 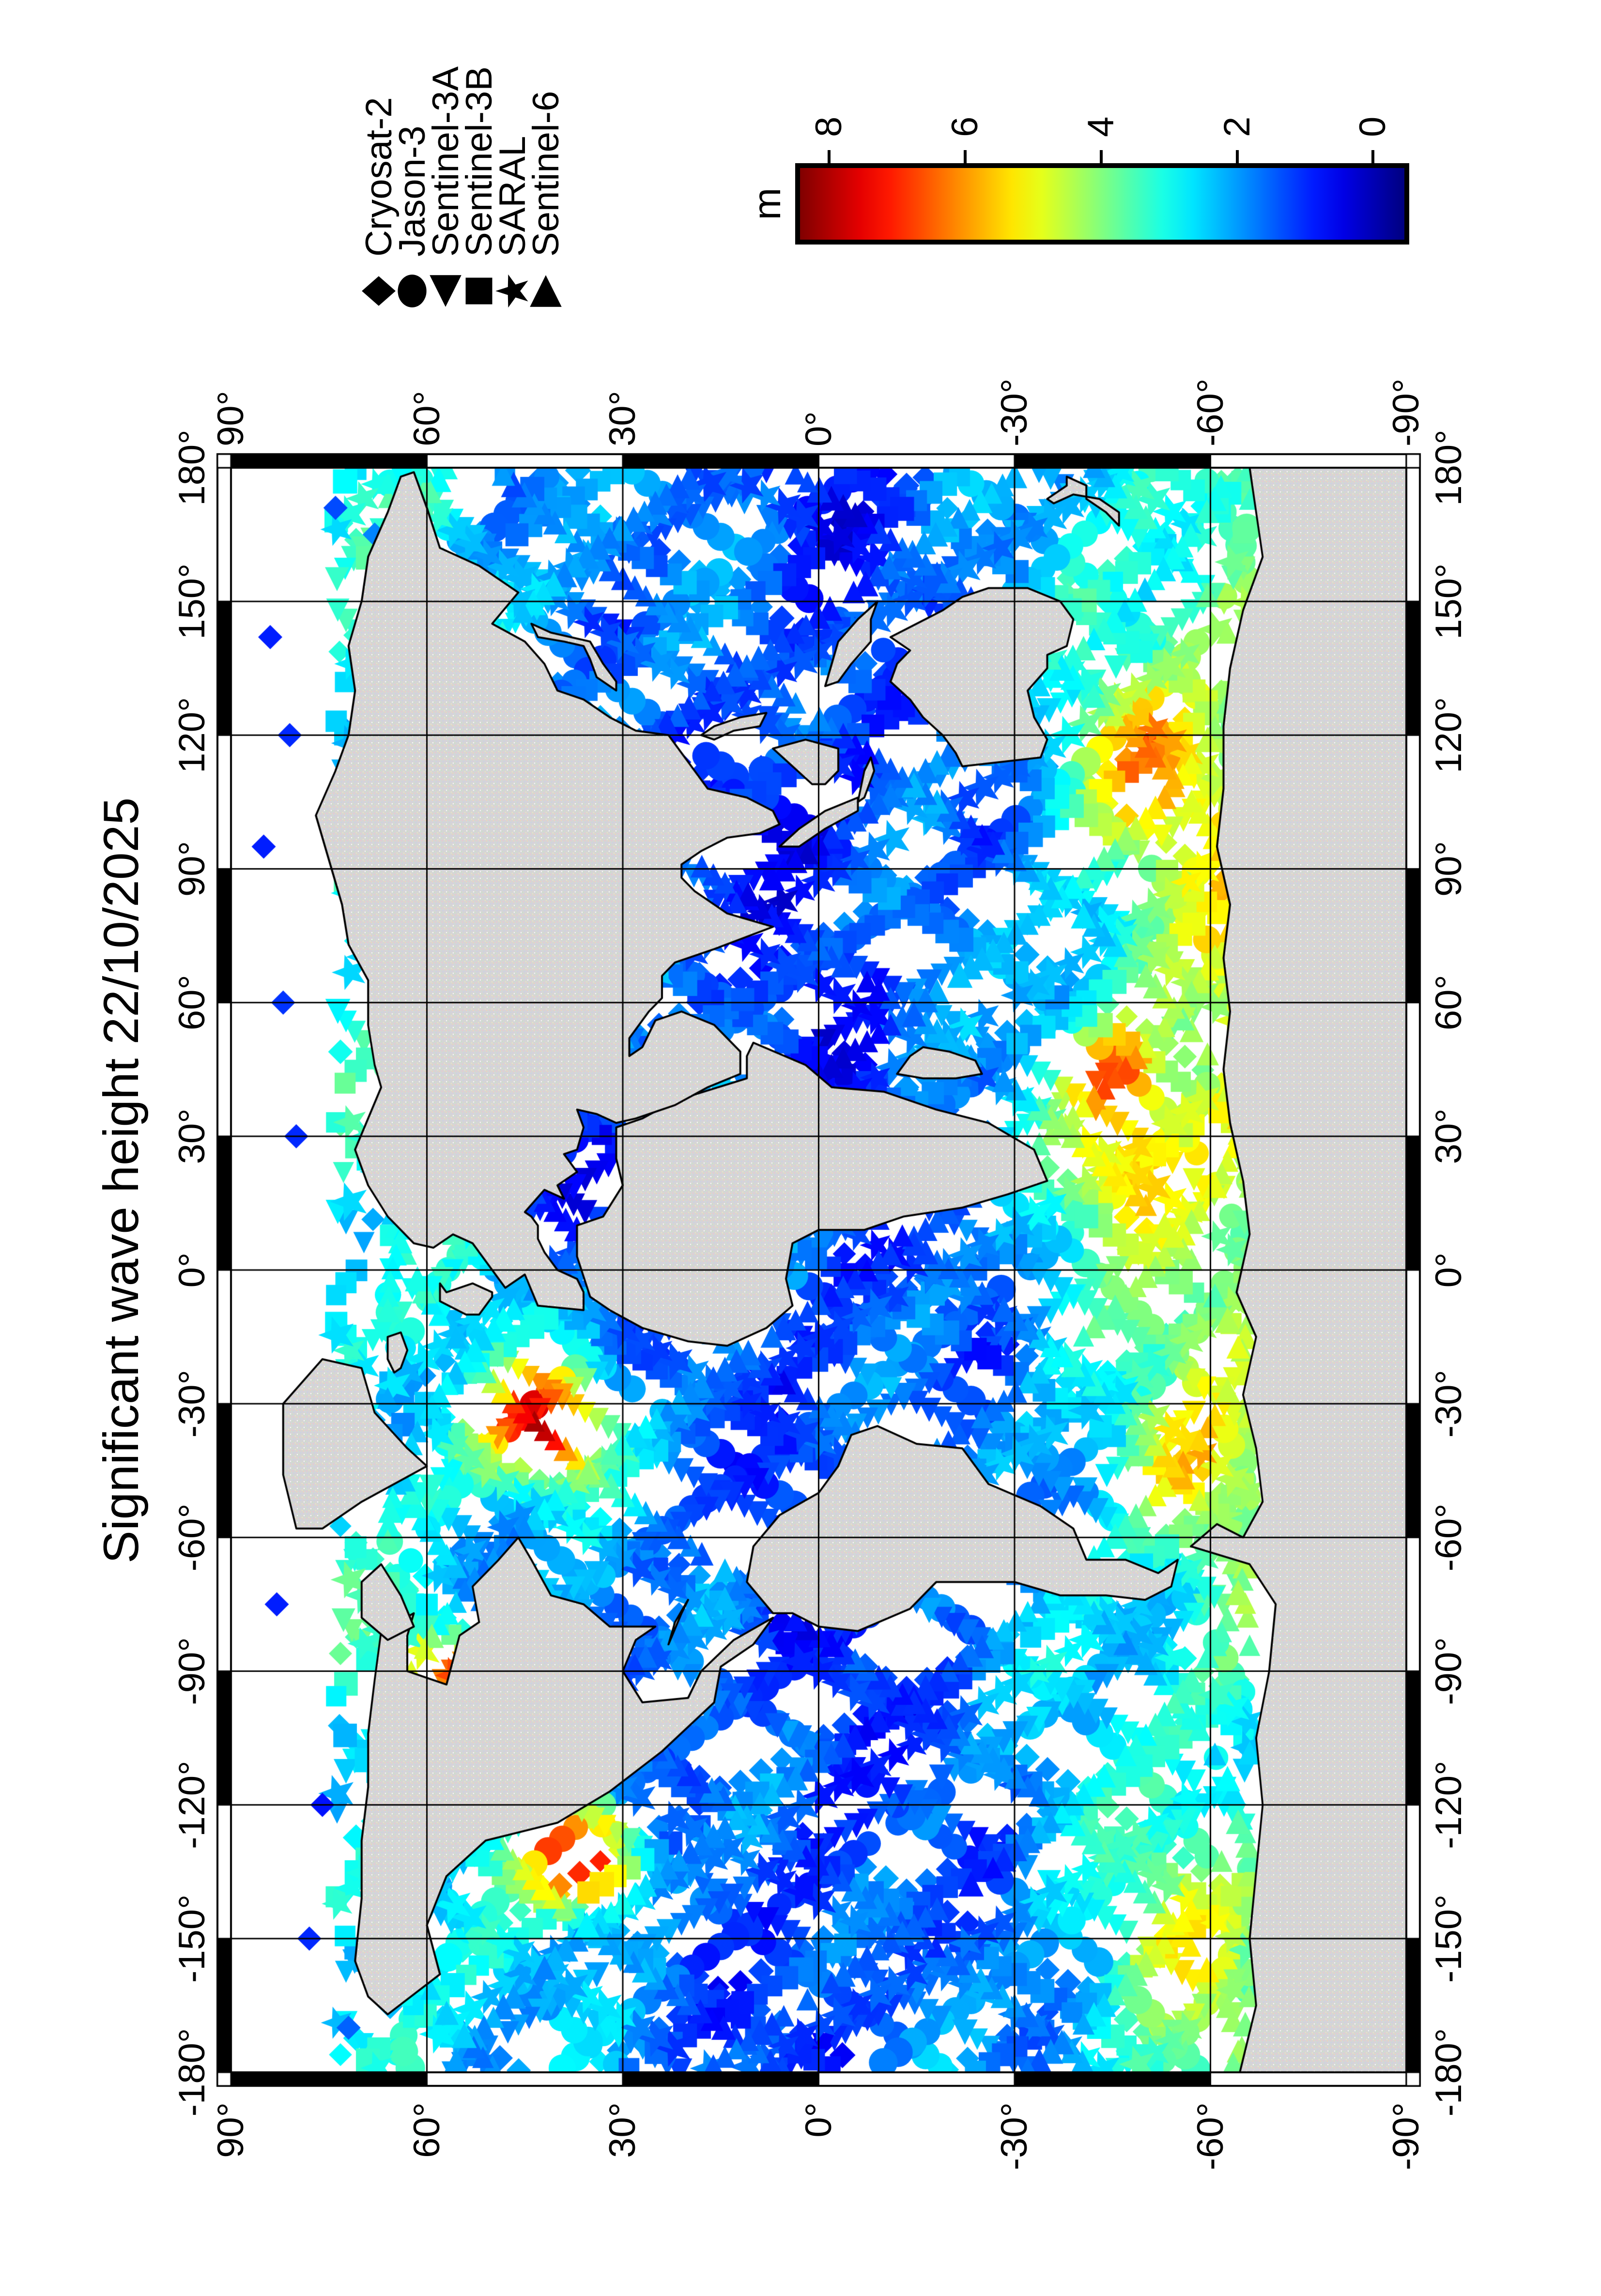 I want to click on lat-axis-label-left: 0°, so click(x=819, y=2120).